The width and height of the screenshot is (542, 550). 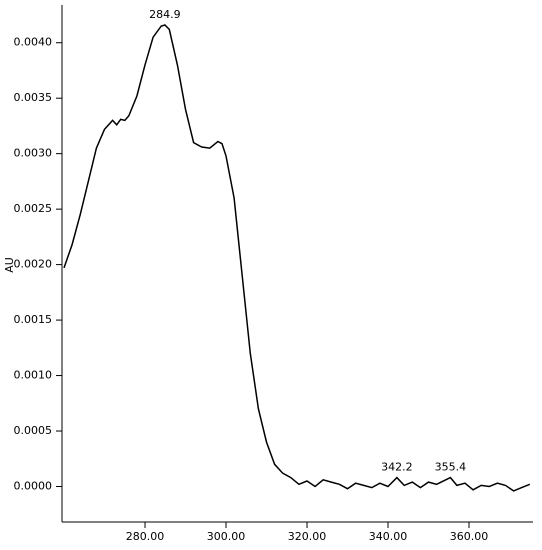 I want to click on y-tick-label: 0.0030, so click(x=33, y=153).